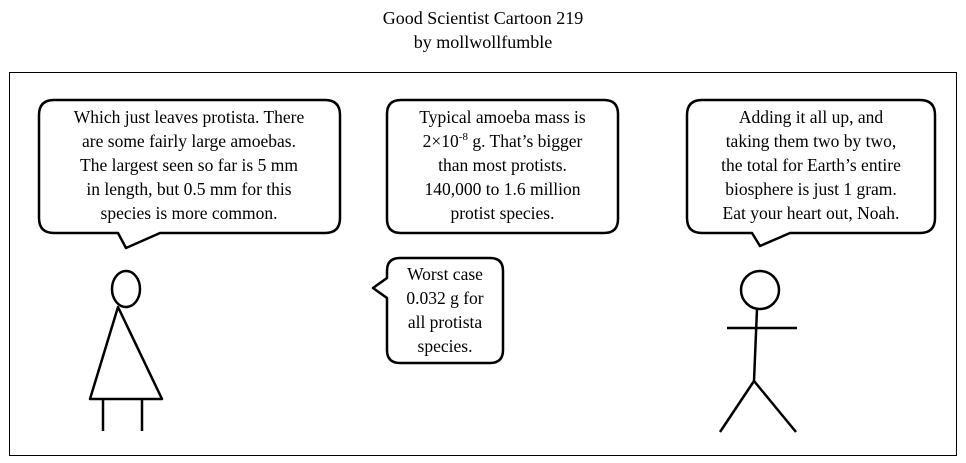 The height and width of the screenshot is (463, 966). Describe the element at coordinates (189, 189) in the screenshot. I see `left-bubble-line: in length, but 0.5 mm for this` at that location.